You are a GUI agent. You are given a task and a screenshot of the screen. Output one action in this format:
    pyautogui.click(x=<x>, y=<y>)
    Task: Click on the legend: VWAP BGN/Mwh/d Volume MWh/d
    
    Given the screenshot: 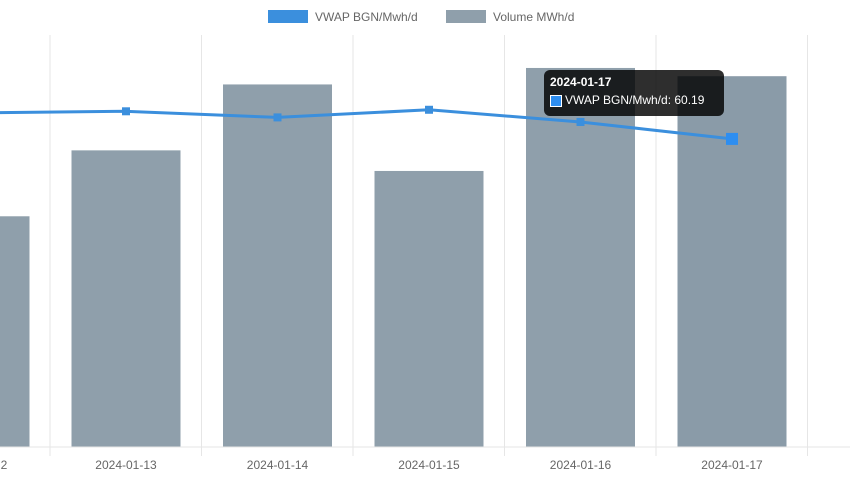 What is the action you would take?
    pyautogui.click(x=421, y=17)
    